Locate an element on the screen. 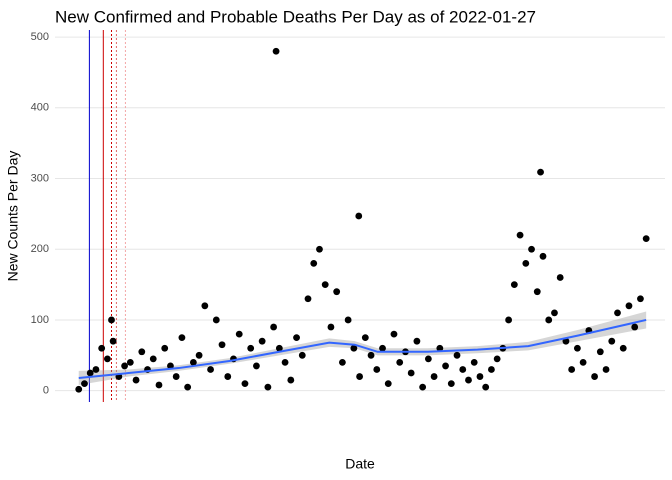 The width and height of the screenshot is (672, 480). y-tick-label: 300 is located at coordinates (40, 178).